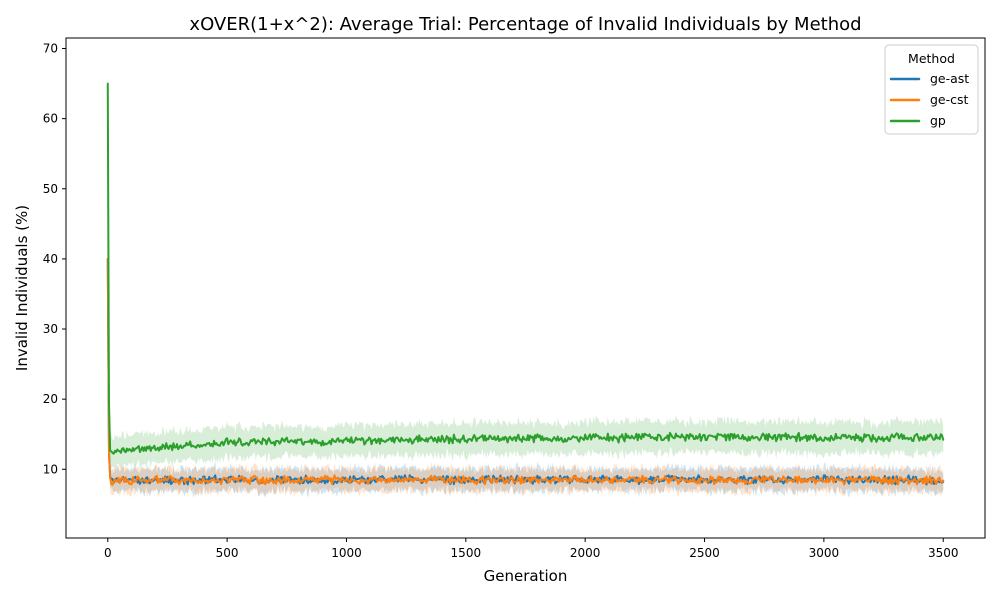  Describe the element at coordinates (50, 399) in the screenshot. I see `y-tick-label: 20` at that location.